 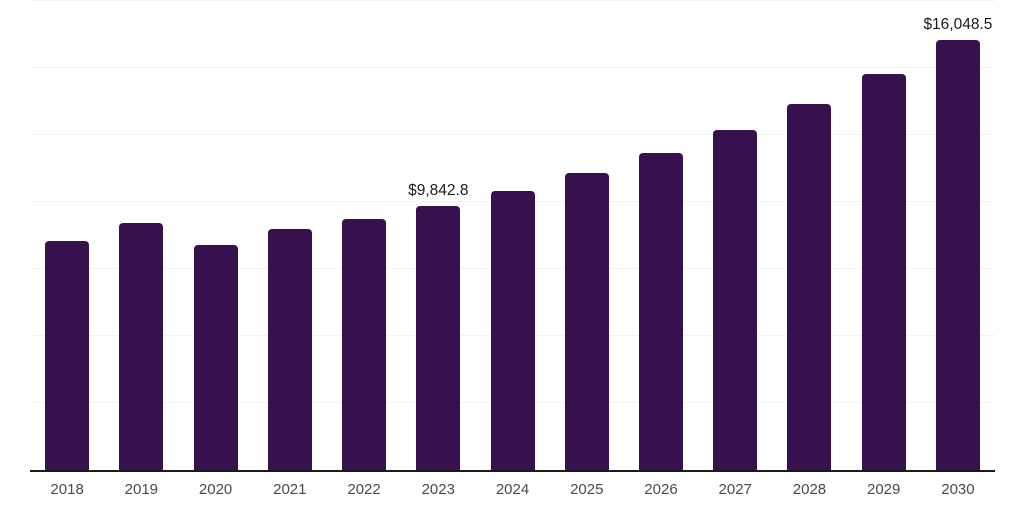 I want to click on bar-2022, so click(x=364, y=344).